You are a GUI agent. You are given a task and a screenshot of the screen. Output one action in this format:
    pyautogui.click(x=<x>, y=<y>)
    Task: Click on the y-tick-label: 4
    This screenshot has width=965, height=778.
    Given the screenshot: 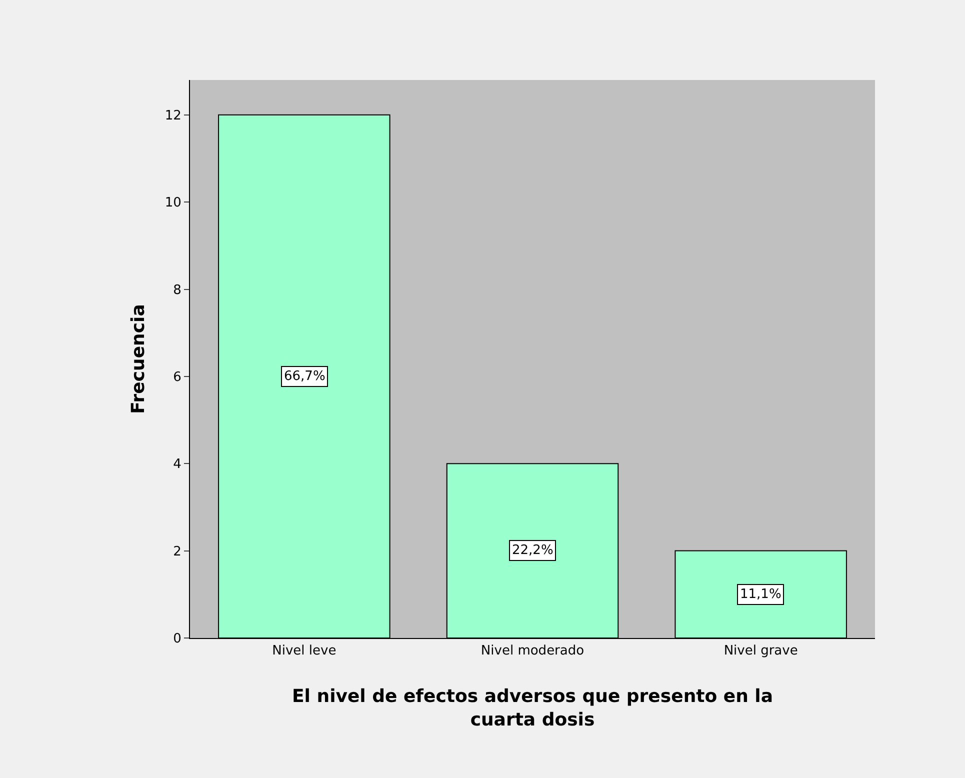 What is the action you would take?
    pyautogui.click(x=177, y=464)
    